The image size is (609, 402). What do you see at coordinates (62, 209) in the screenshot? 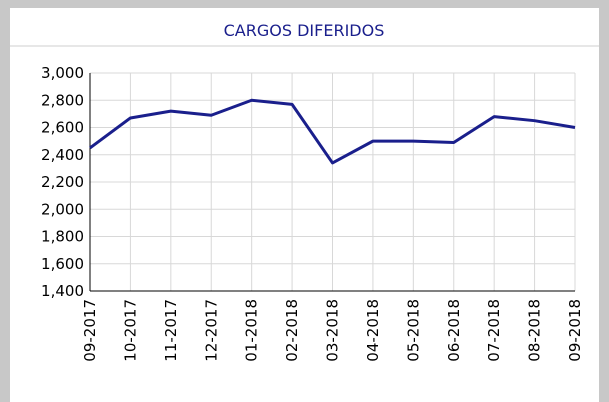
I see `y-tick-label: 2,000` at bounding box center [62, 209].